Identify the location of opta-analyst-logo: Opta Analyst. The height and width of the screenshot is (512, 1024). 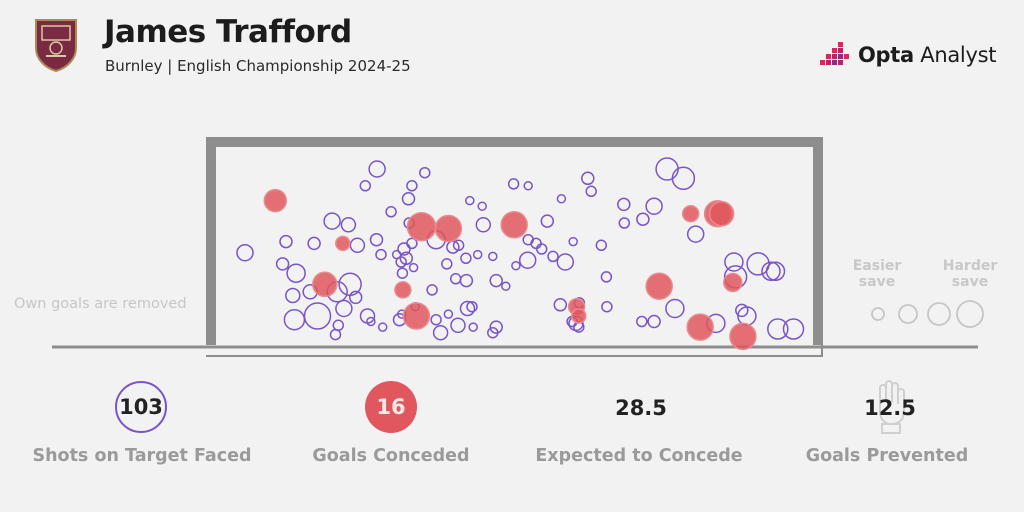
(907, 55).